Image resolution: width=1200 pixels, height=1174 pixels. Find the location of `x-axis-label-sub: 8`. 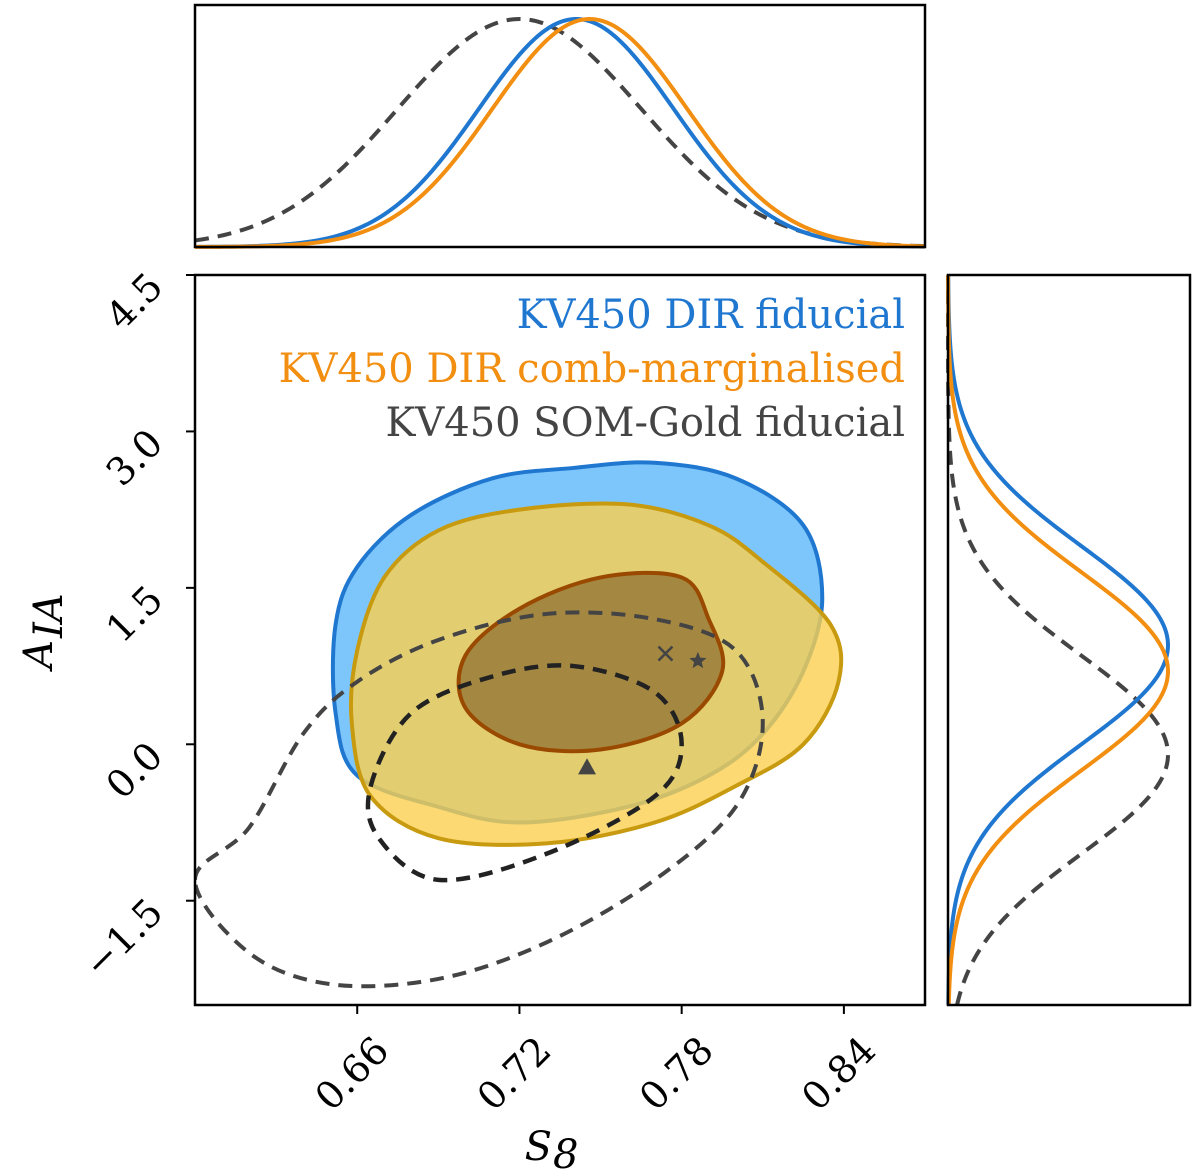

x-axis-label-sub: 8 is located at coordinates (565, 1153).